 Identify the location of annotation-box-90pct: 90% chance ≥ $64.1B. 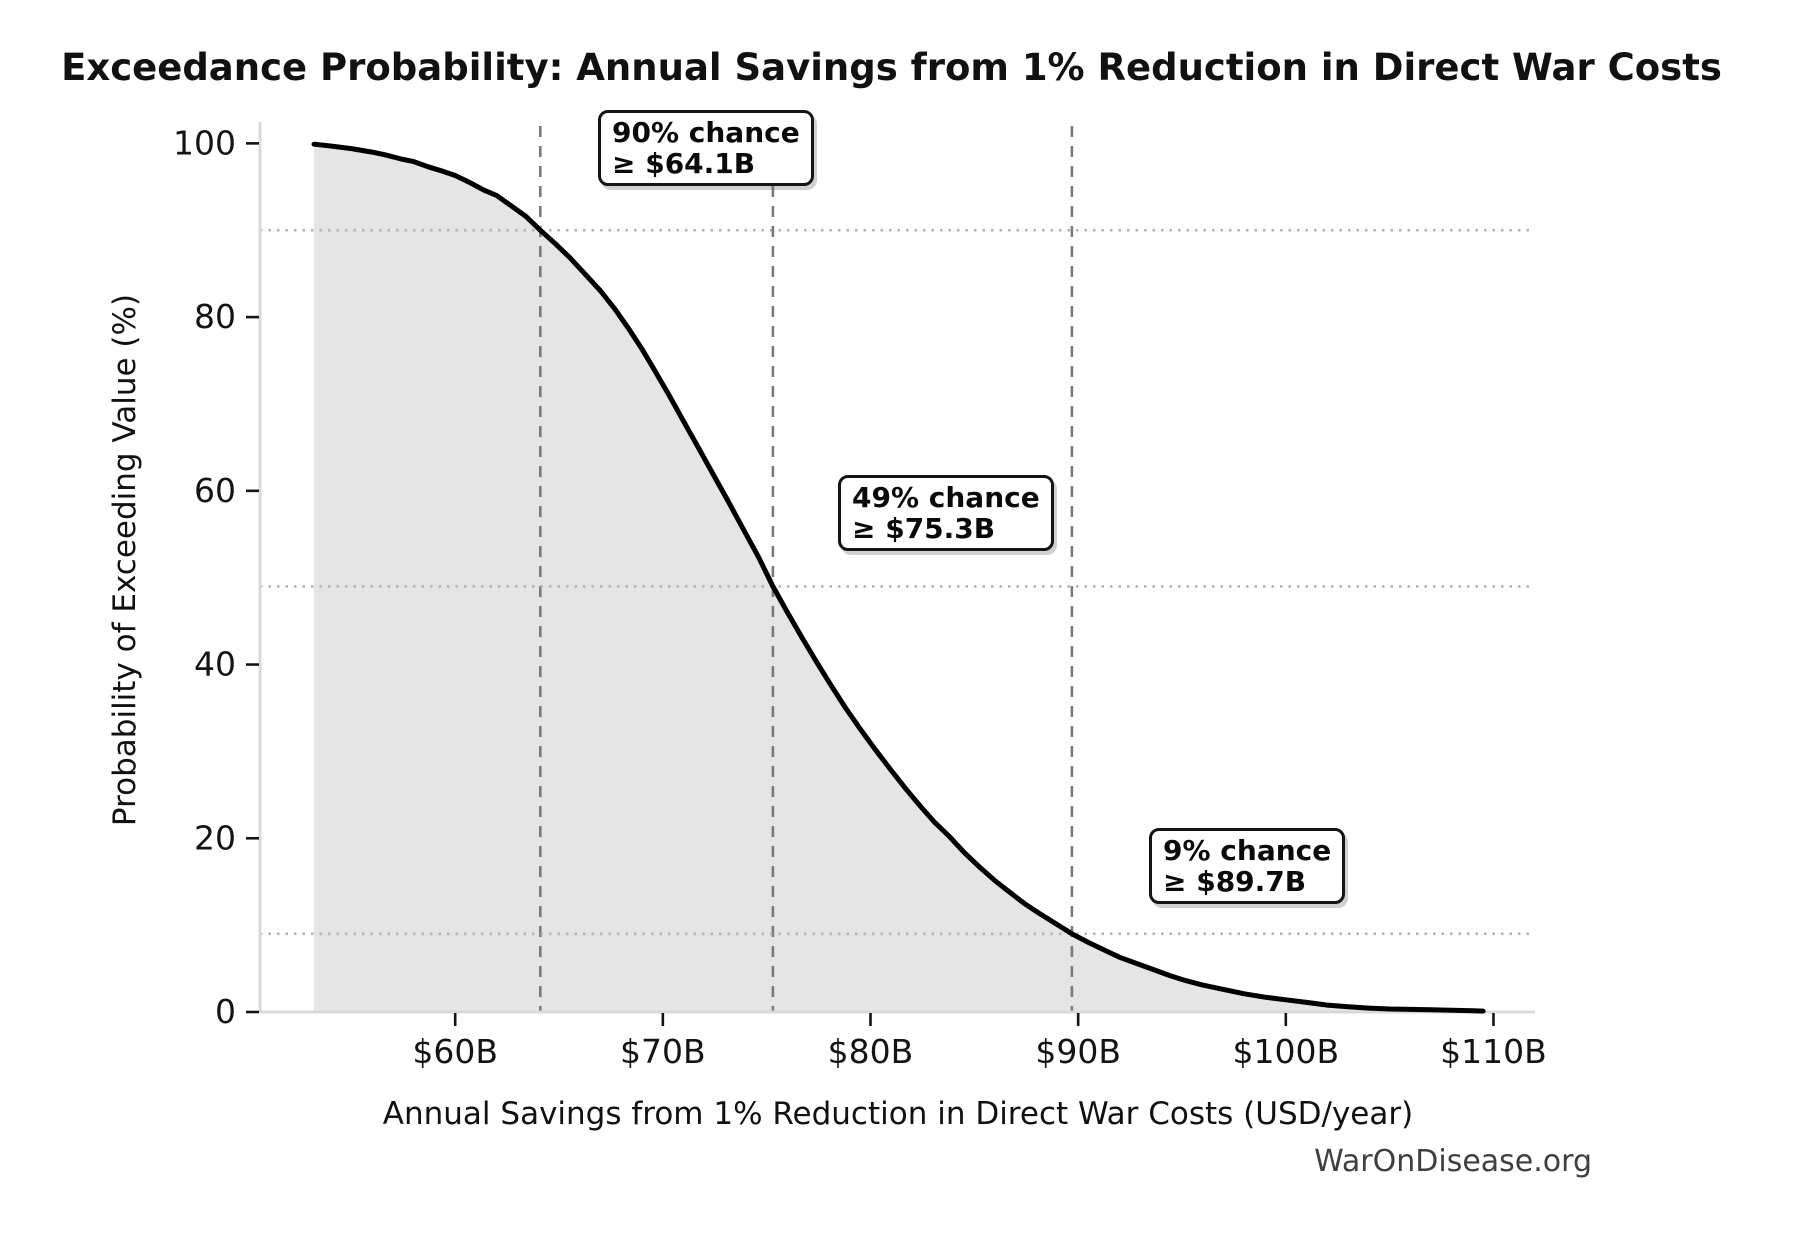
(706, 148).